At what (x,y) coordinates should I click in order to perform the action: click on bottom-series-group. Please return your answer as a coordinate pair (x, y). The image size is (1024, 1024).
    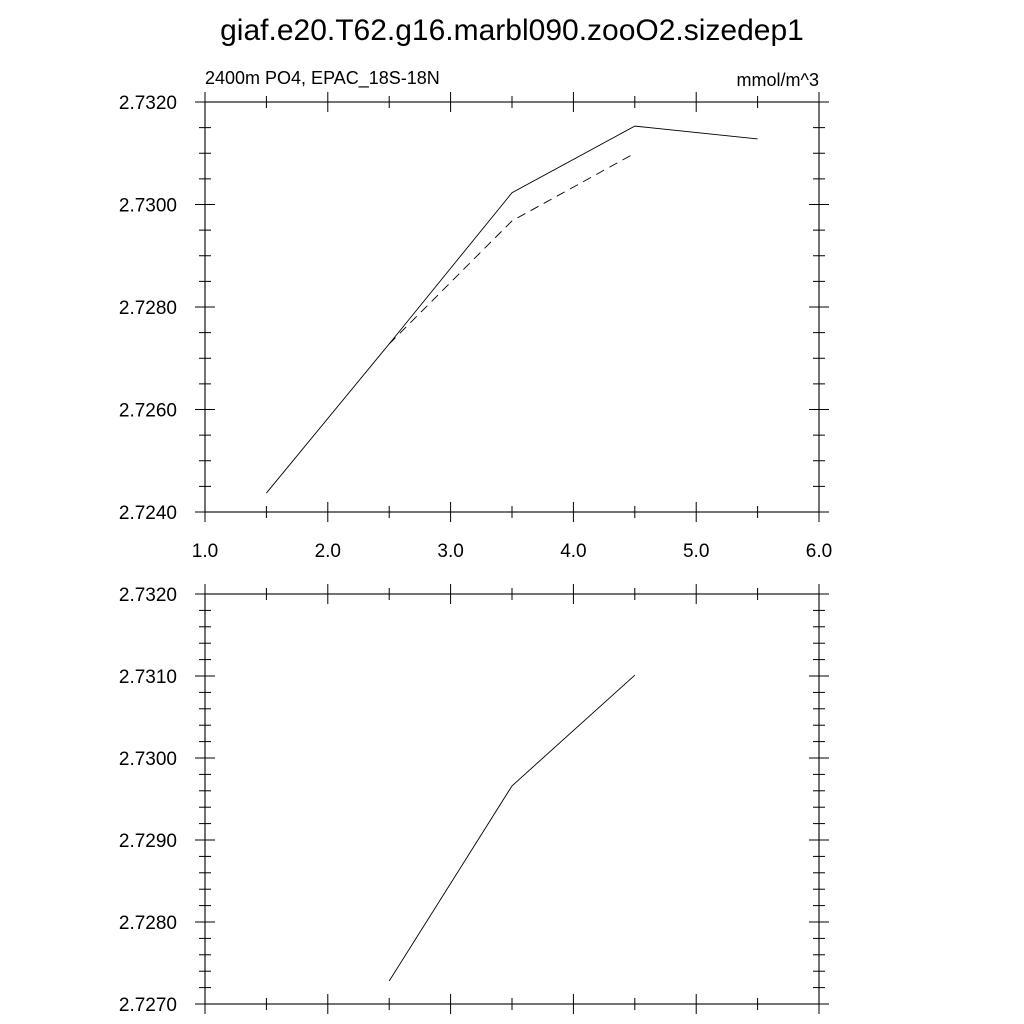
    Looking at the image, I should click on (512, 828).